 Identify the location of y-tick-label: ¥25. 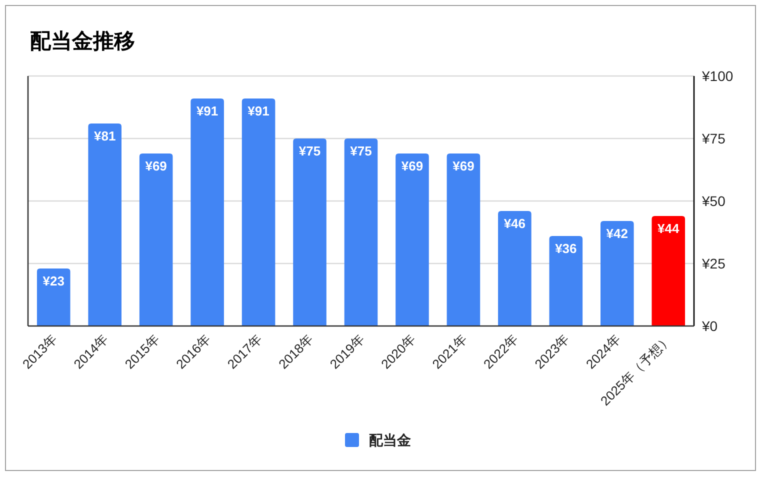
(713, 264).